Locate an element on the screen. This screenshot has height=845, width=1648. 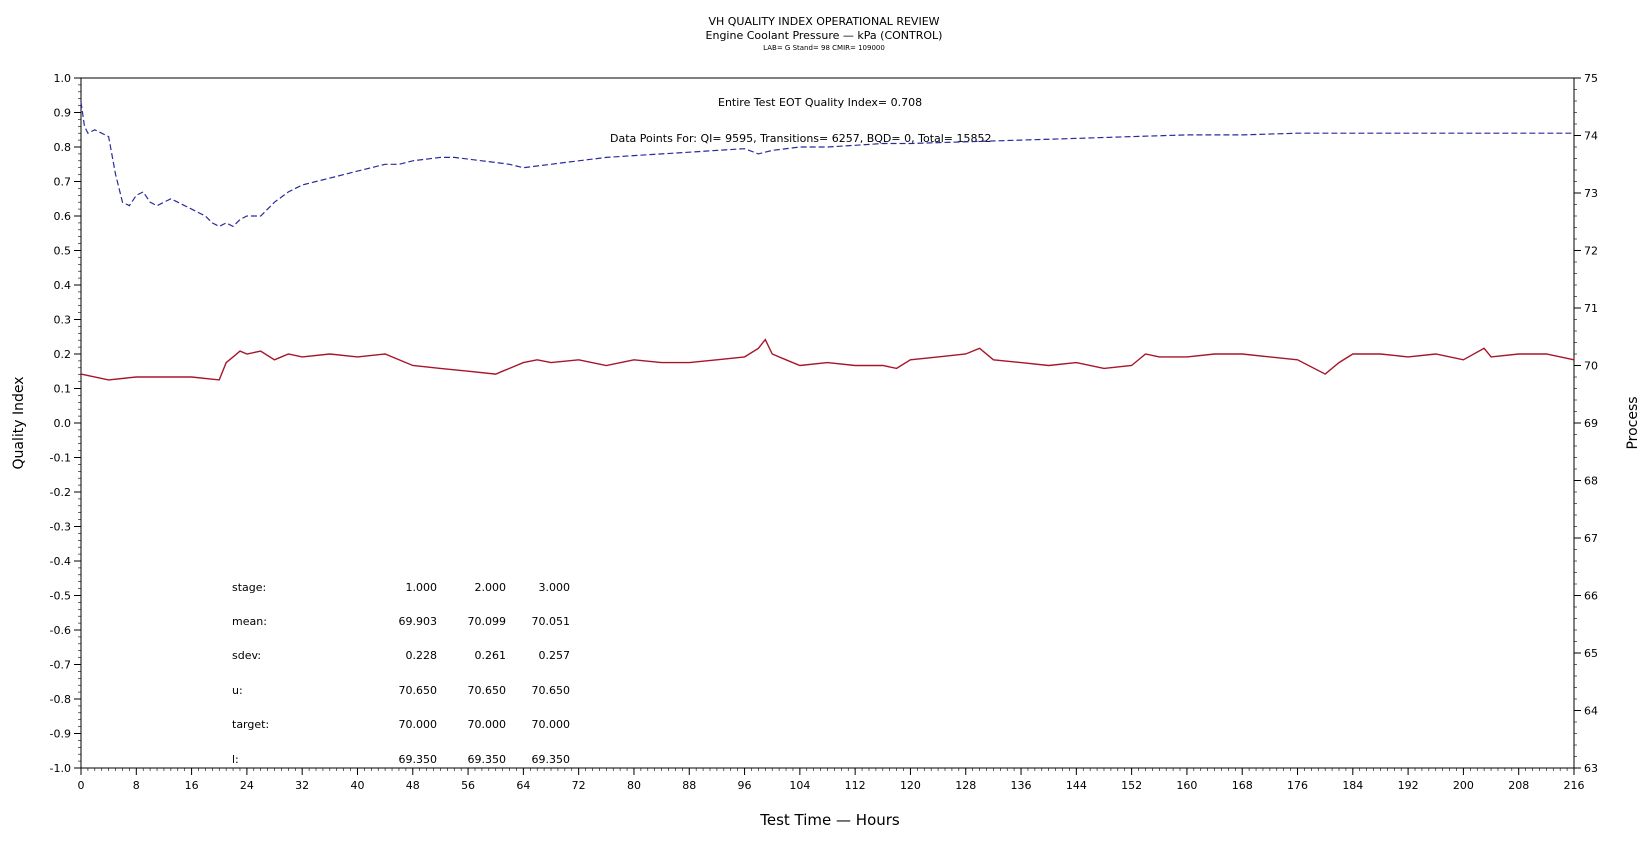
y-tick-label: -1.0 is located at coordinates (60, 768).